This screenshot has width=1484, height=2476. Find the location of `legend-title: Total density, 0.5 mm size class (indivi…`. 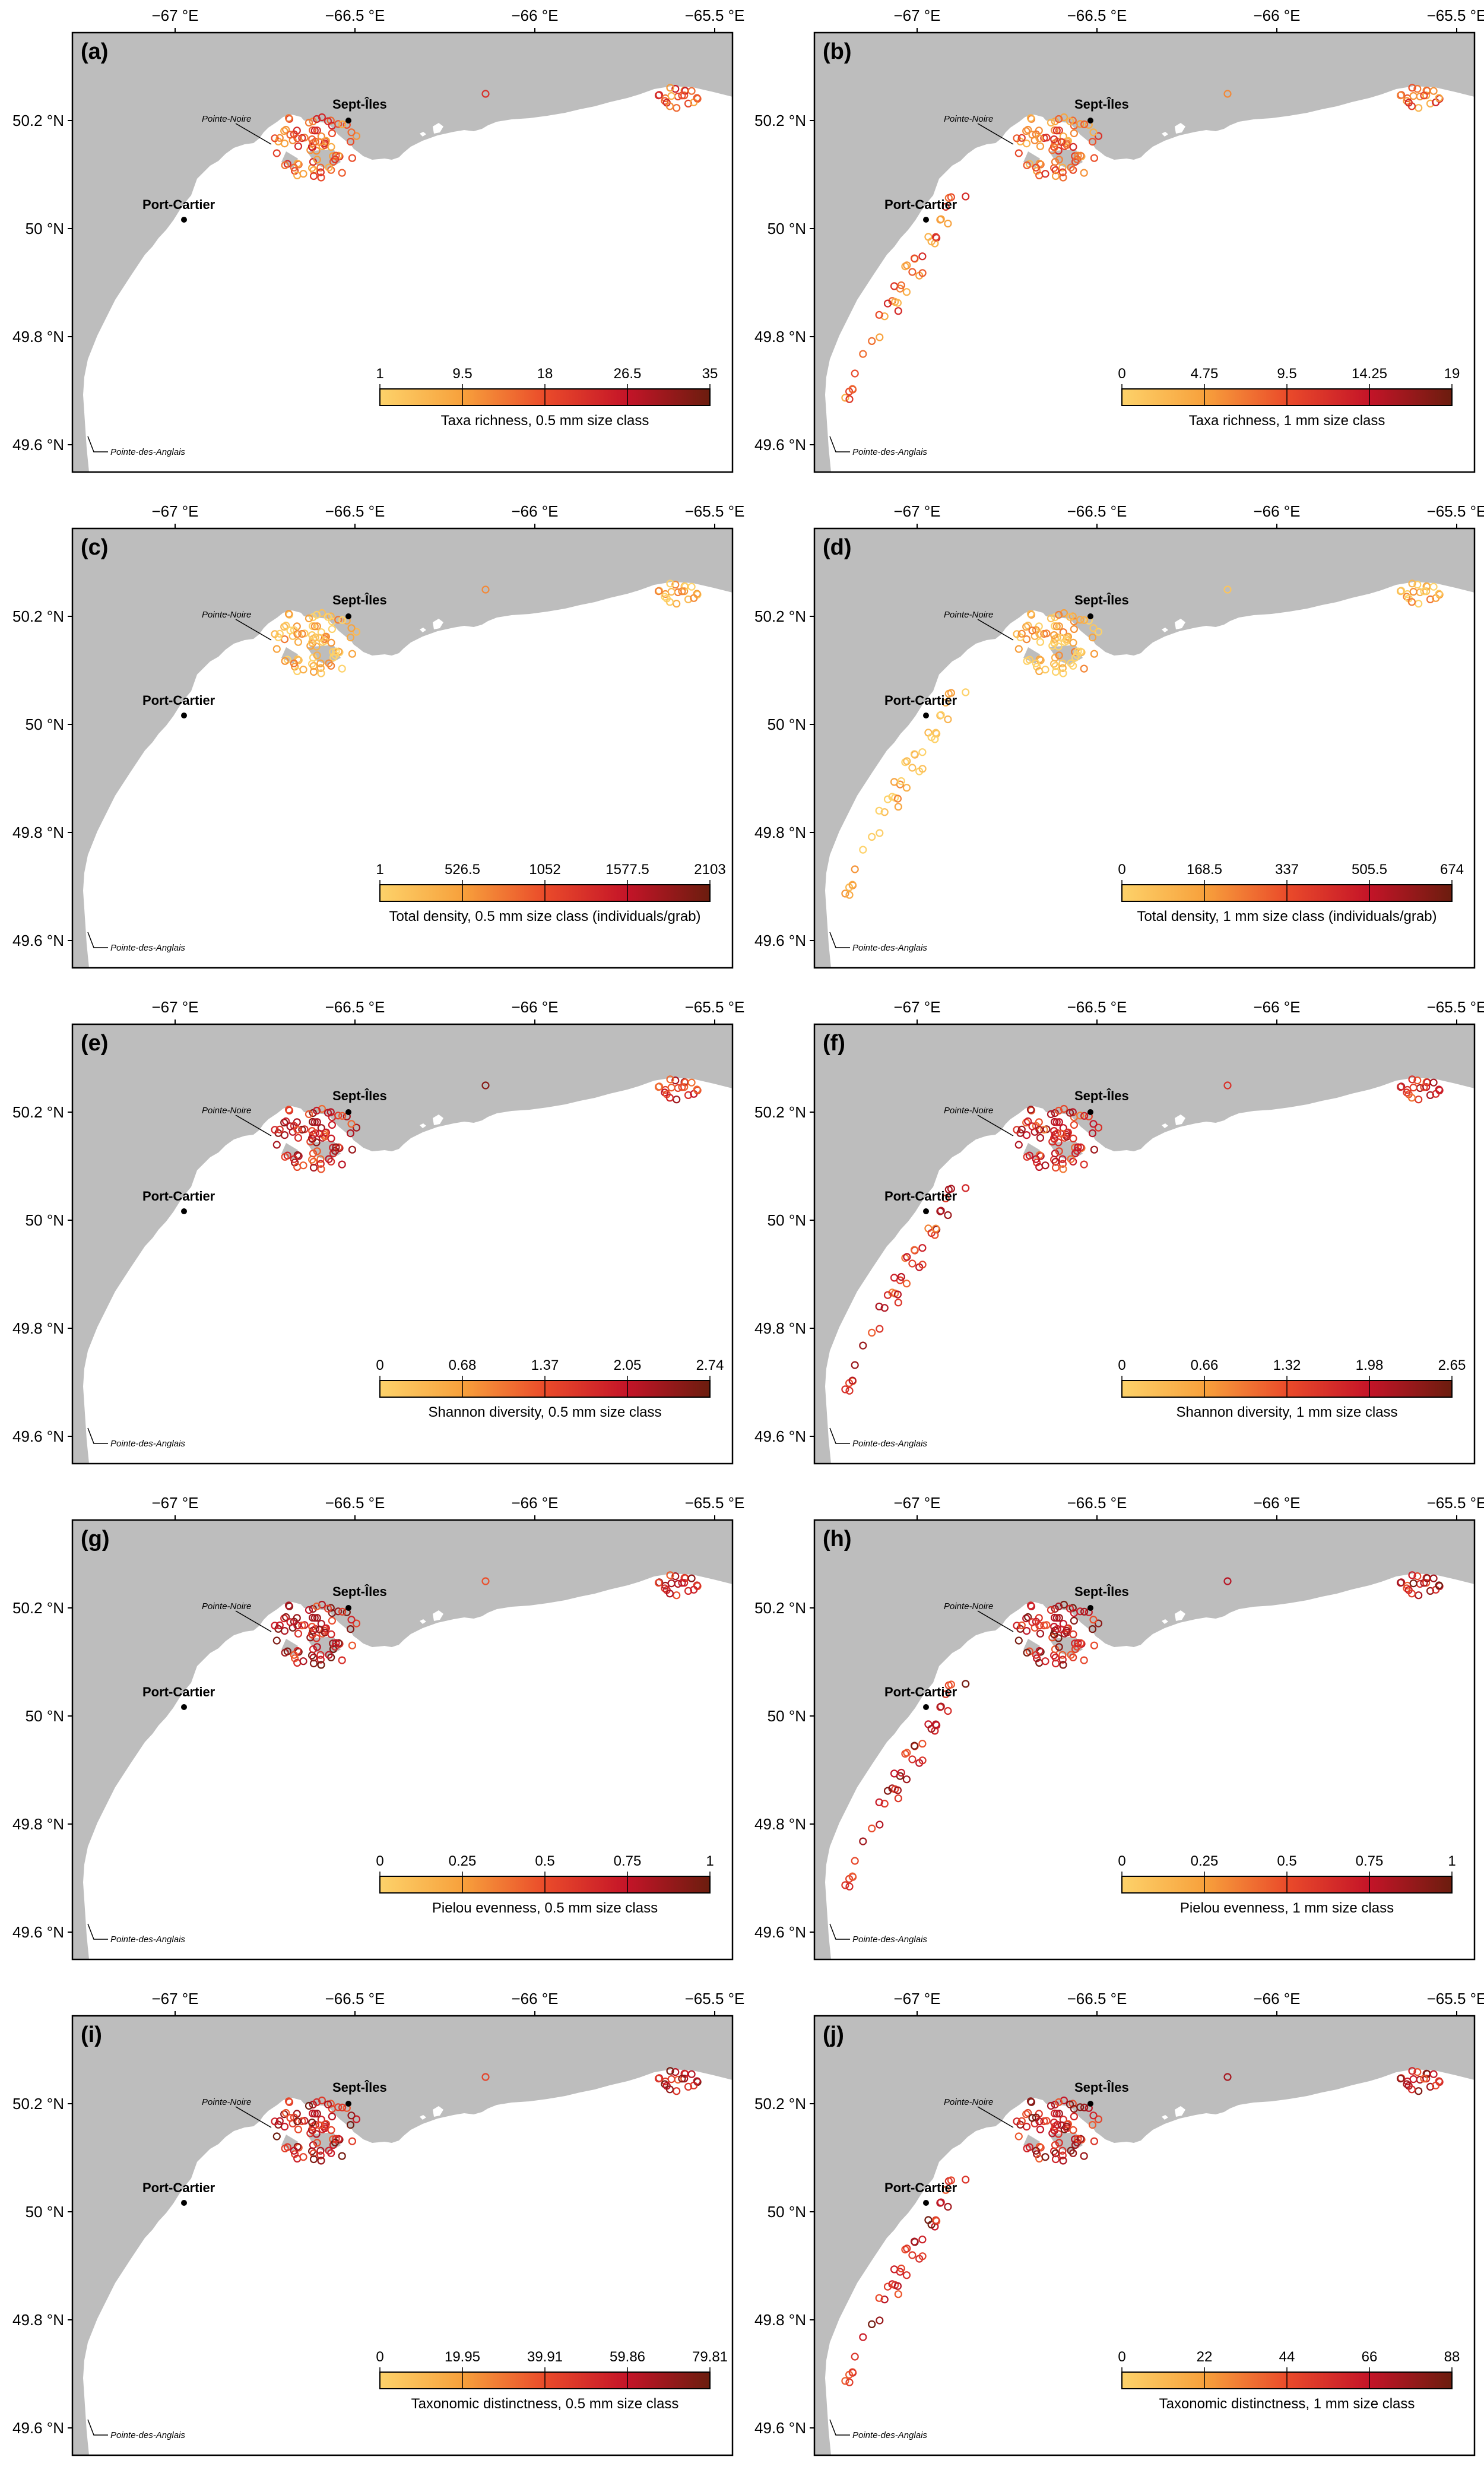

legend-title: Total density, 0.5 mm size class (indivi… is located at coordinates (544, 916).